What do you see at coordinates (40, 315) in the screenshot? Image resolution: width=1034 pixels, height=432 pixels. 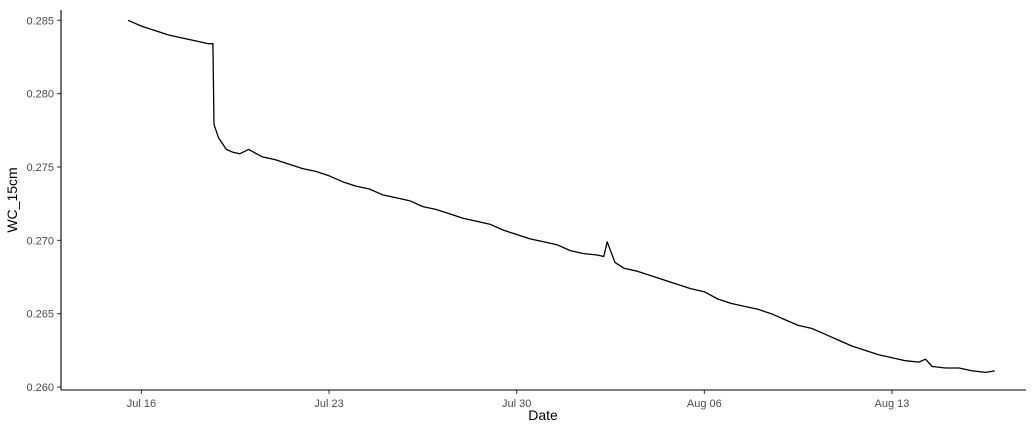 I see `y-tick-label: 0.265` at bounding box center [40, 315].